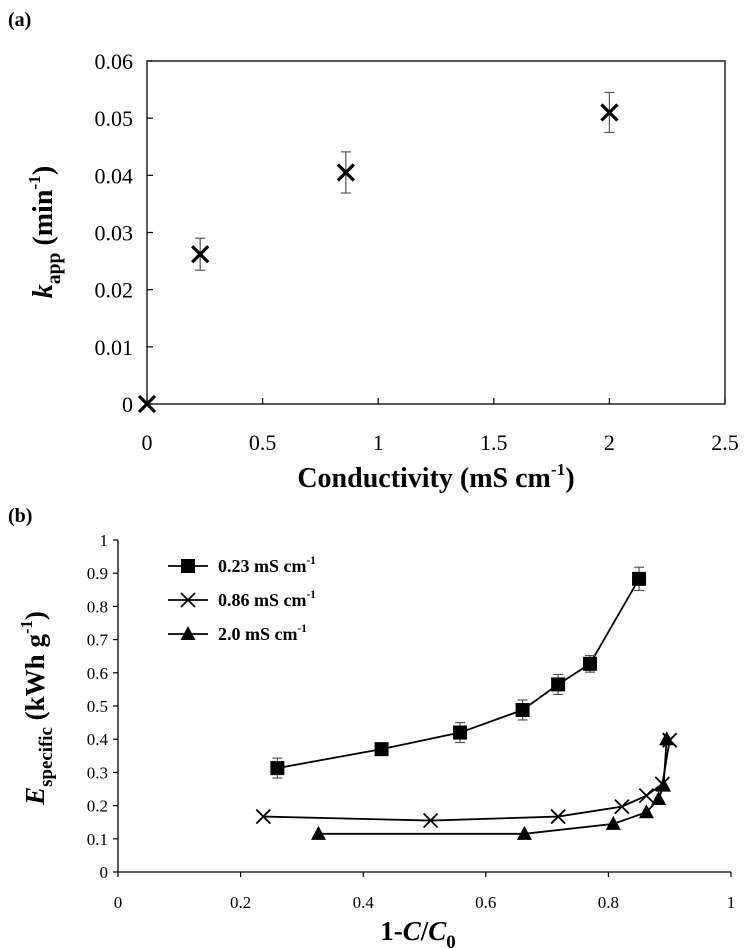 This screenshot has height=948, width=745. What do you see at coordinates (46, 757) in the screenshot?
I see `panel-b-y-axis-title-sub: specific` at bounding box center [46, 757].